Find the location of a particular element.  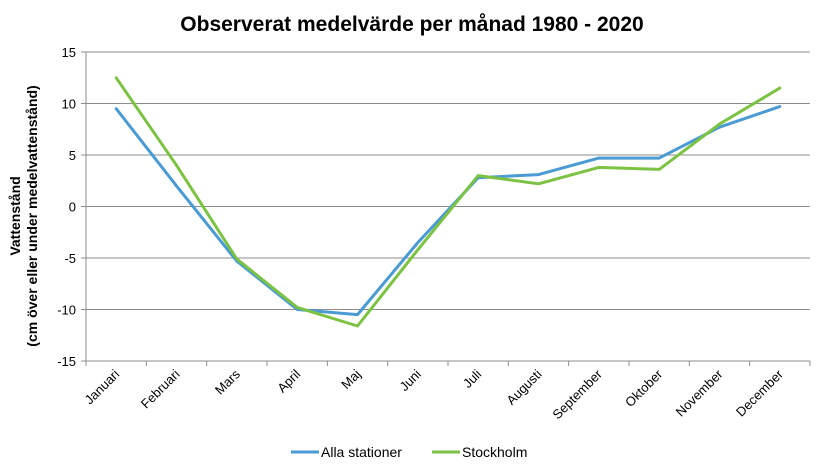

x-tick-label: Juli is located at coordinates (472, 378).